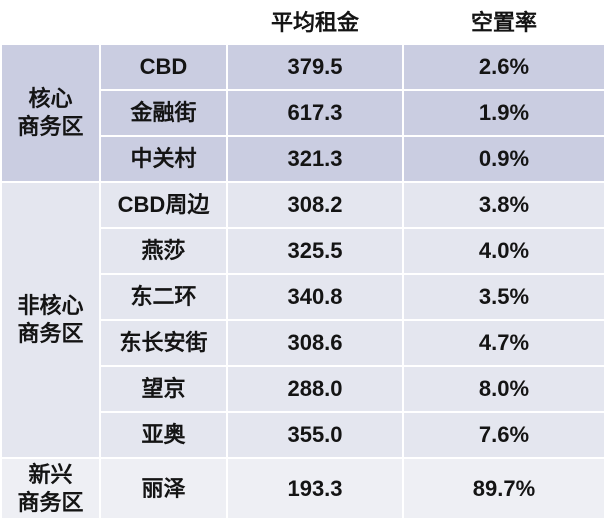 The width and height of the screenshot is (606, 520). I want to click on district-name: 丽泽, so click(163, 488).